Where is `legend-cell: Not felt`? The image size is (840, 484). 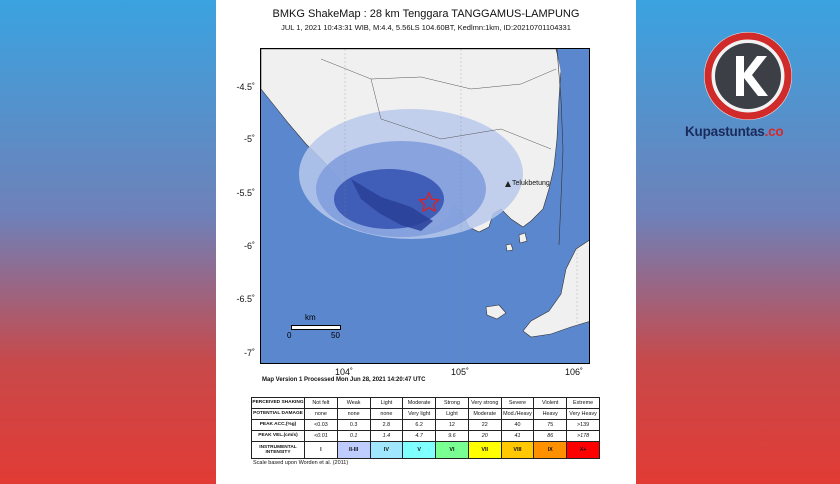
legend-cell: Not felt is located at coordinates (321, 403).